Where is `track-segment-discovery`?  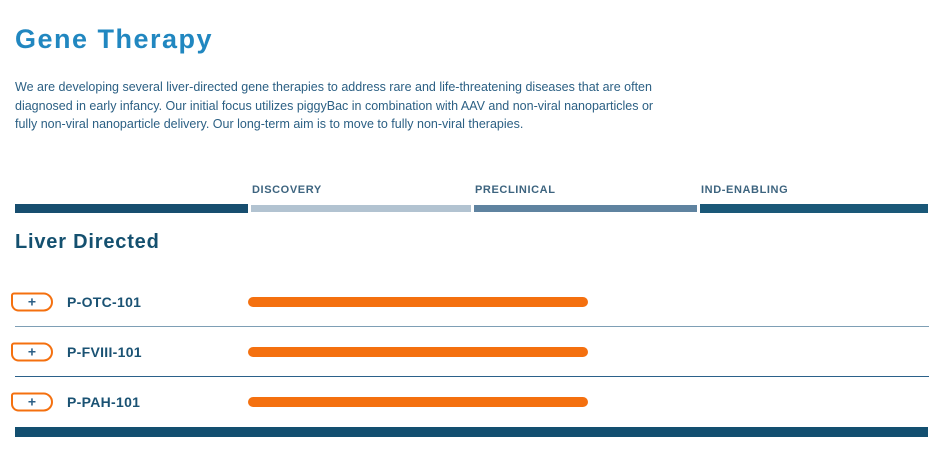 track-segment-discovery is located at coordinates (361, 208).